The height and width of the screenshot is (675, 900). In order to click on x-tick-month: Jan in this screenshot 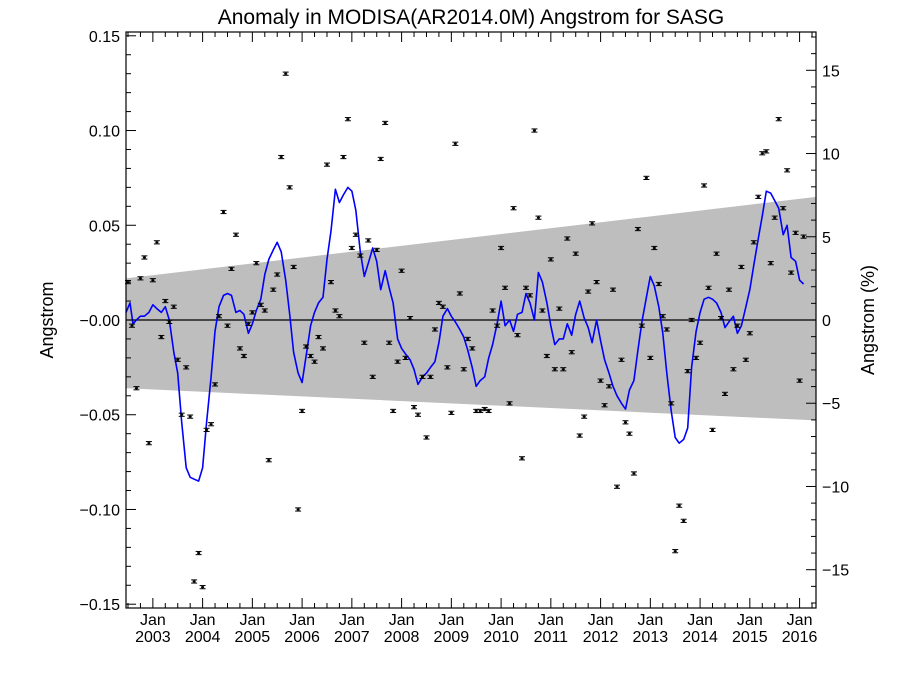, I will do `click(800, 620)`.